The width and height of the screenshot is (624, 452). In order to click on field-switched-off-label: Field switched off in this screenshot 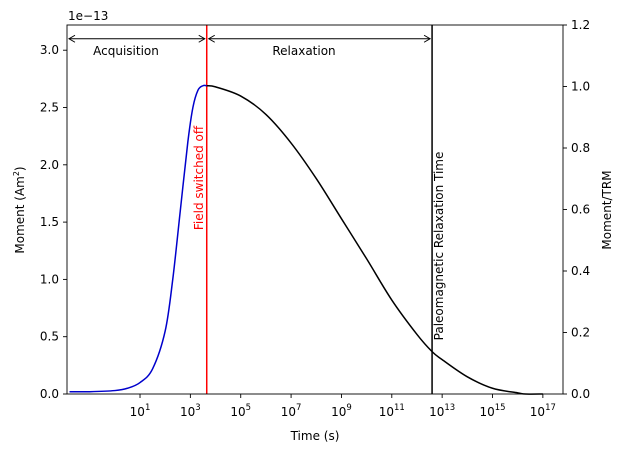, I will do `click(199, 177)`.